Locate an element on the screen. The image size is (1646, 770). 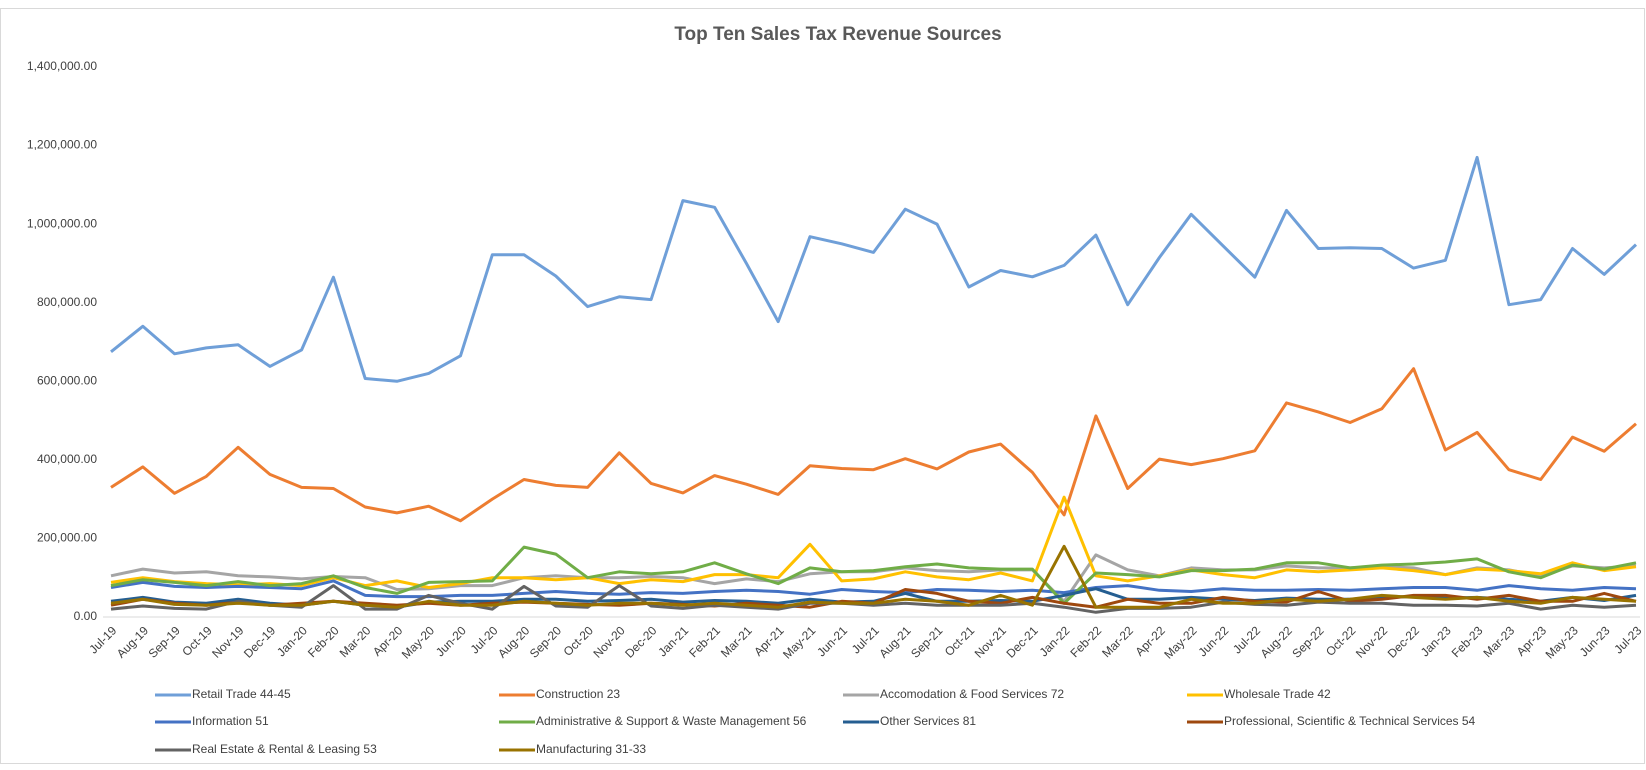
y-tick-label: 1,000,000.00 is located at coordinates (62, 223).